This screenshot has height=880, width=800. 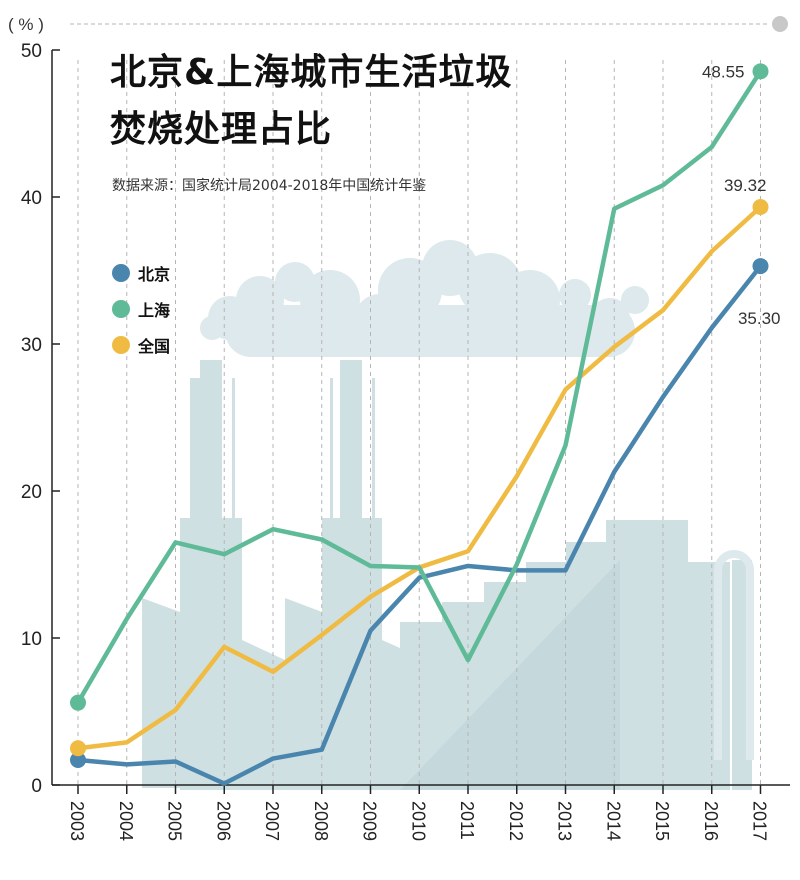 I want to click on end-label-北京: 35.30, so click(x=759, y=318).